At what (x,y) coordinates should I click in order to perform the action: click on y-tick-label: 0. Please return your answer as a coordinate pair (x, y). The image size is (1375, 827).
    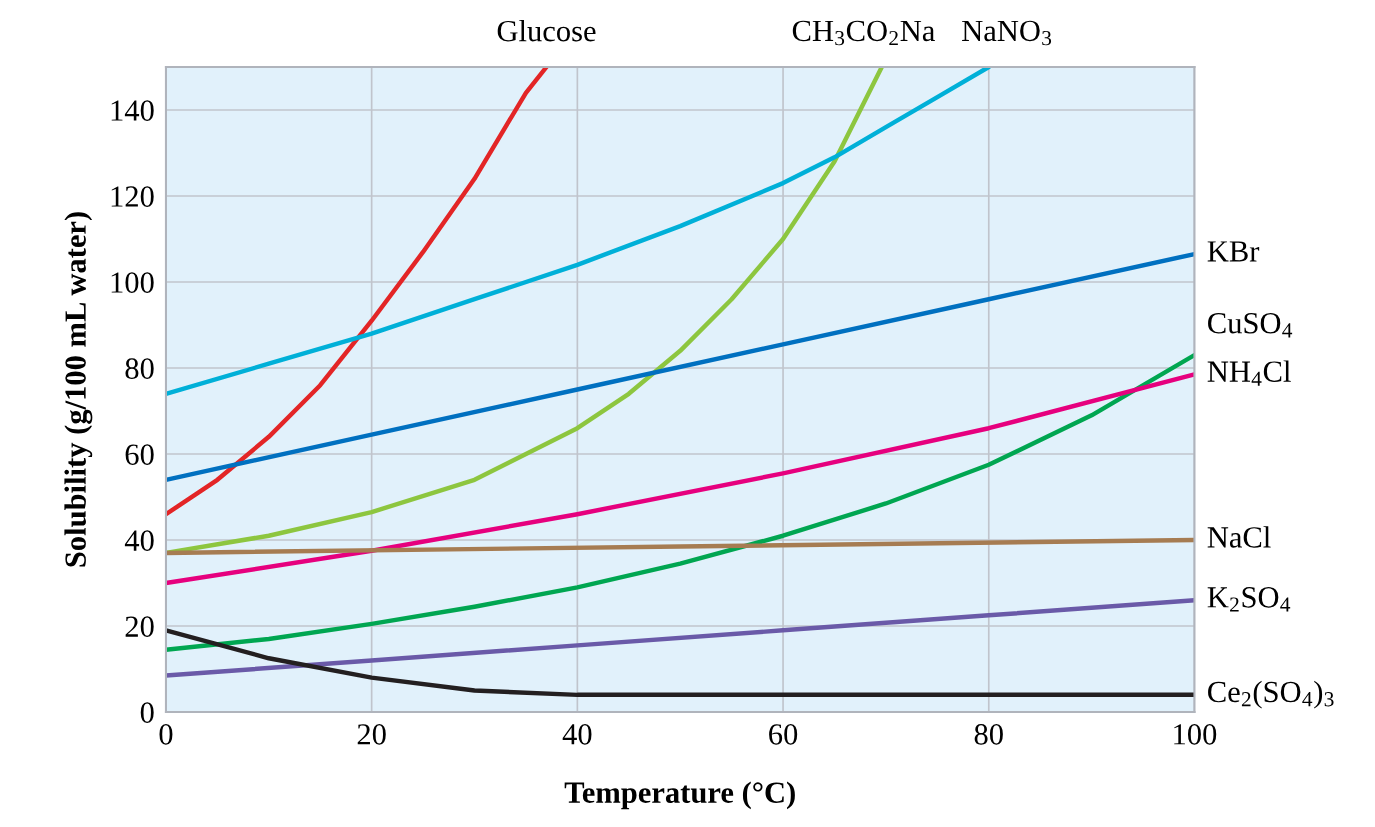
    Looking at the image, I should click on (147, 712).